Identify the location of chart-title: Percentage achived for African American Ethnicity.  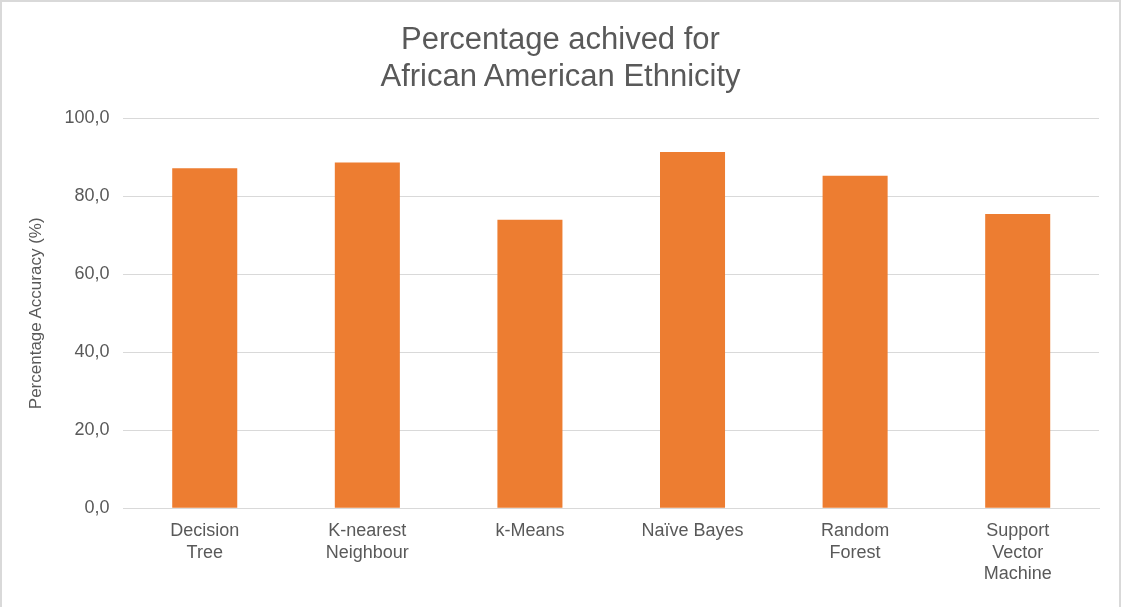
(561, 57).